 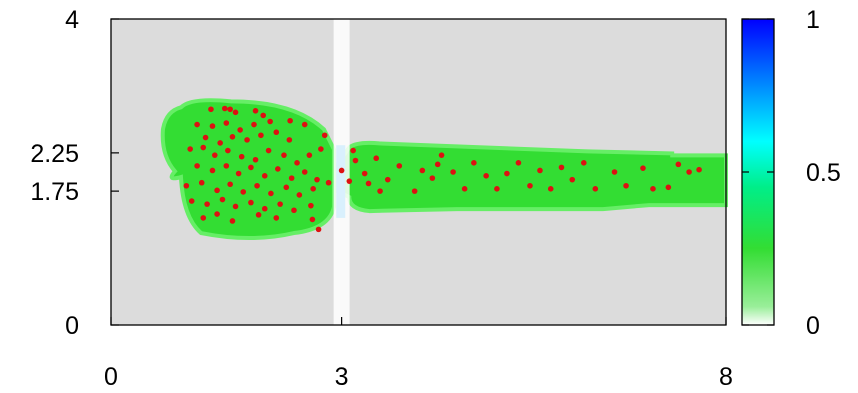 I want to click on colorbar-ticks: 00.51, so click(x=791, y=173).